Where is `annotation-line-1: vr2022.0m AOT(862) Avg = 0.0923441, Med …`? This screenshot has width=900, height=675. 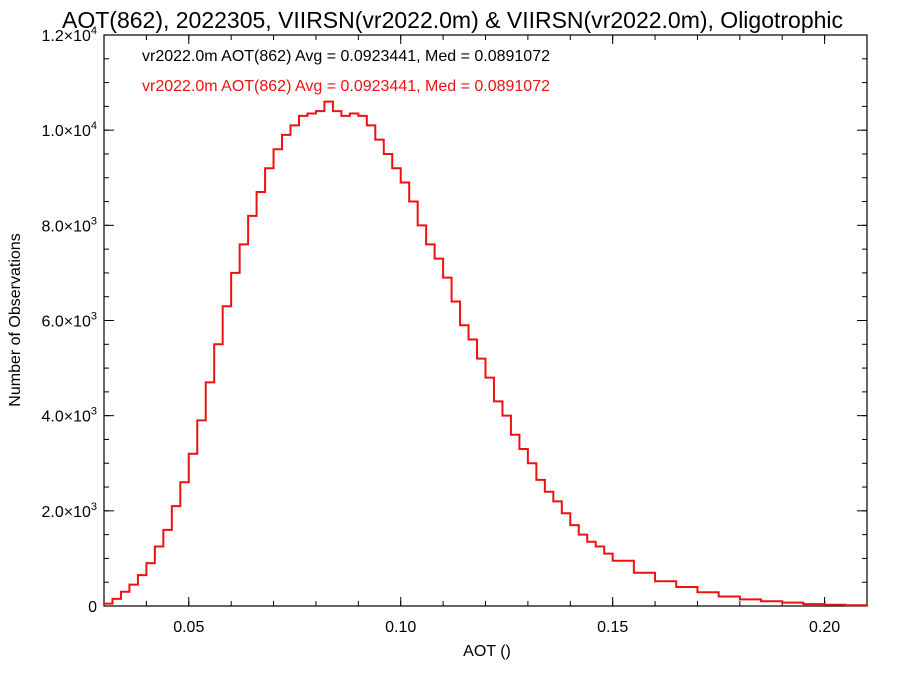
annotation-line-1: vr2022.0m AOT(862) Avg = 0.0923441, Med … is located at coordinates (346, 56).